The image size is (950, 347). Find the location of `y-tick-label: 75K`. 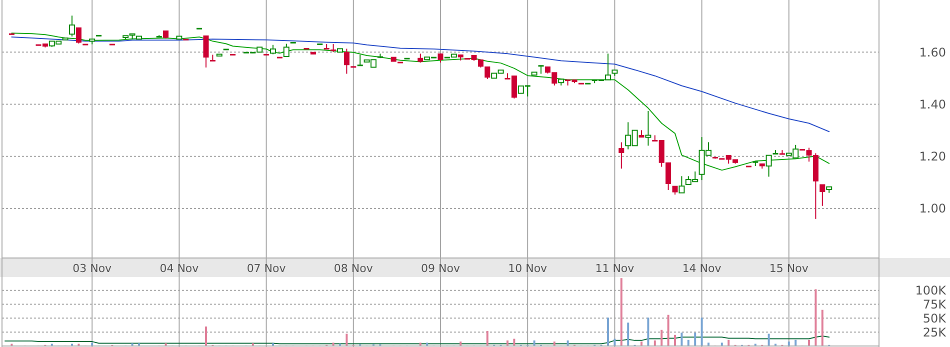

y-tick-label: 75K is located at coordinates (935, 304).